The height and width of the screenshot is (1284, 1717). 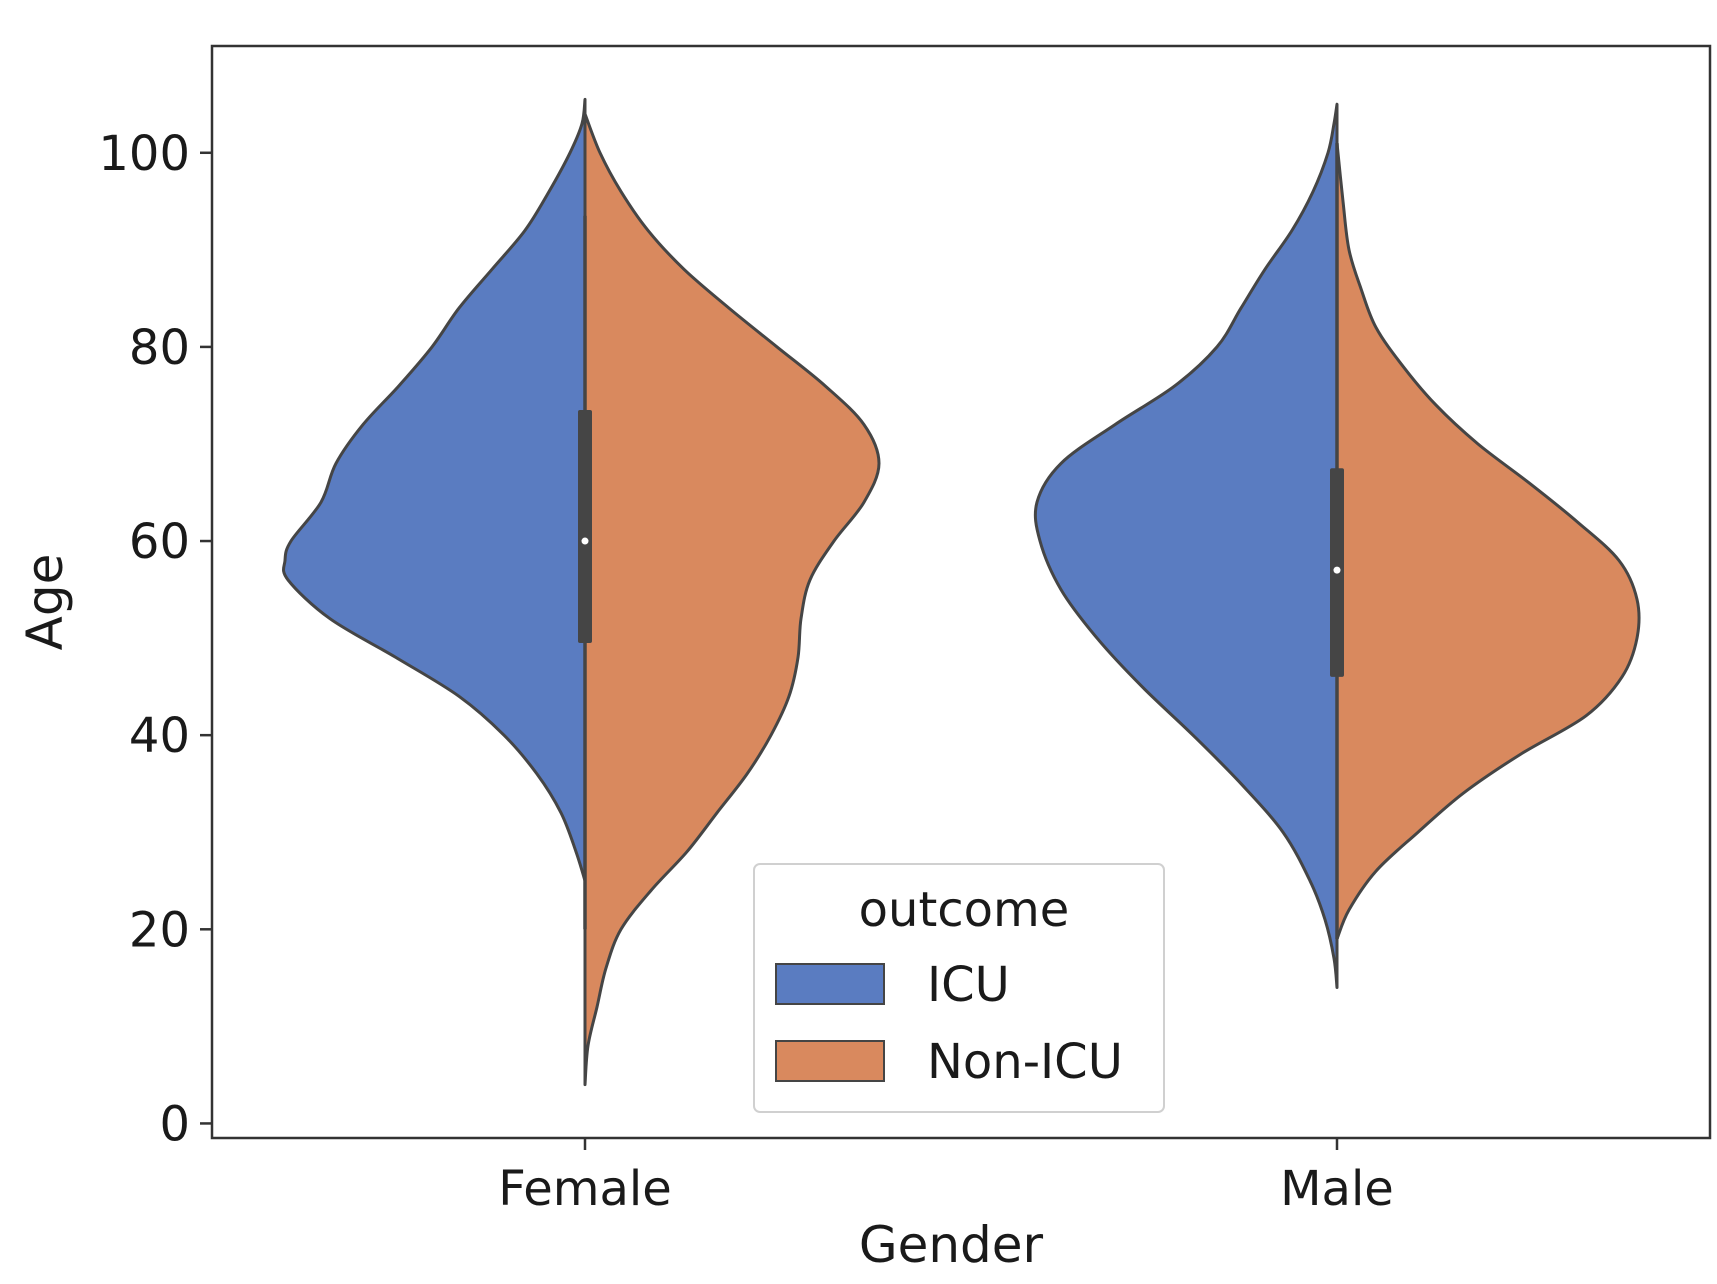 What do you see at coordinates (159, 542) in the screenshot?
I see `y-tick-label-60: 60` at bounding box center [159, 542].